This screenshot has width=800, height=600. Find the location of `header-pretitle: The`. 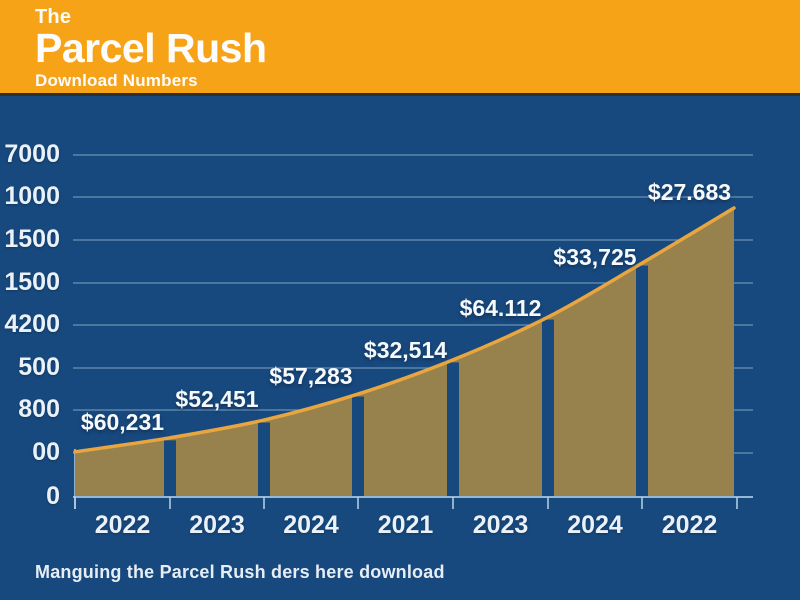

header-pretitle: The is located at coordinates (53, 17).